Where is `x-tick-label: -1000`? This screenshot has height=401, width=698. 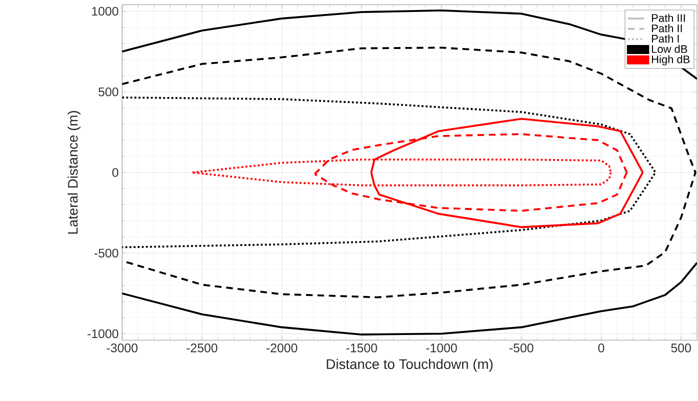 x-tick-label: -1000 is located at coordinates (441, 347).